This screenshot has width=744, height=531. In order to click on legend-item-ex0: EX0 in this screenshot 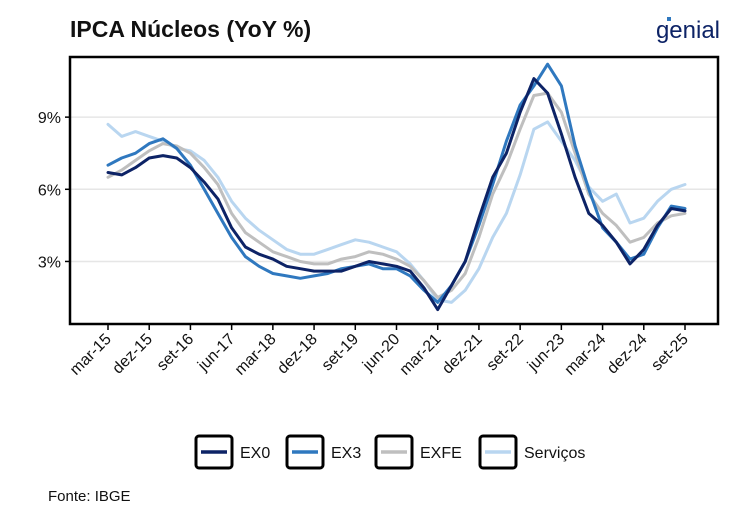, I will do `click(232, 452)`.